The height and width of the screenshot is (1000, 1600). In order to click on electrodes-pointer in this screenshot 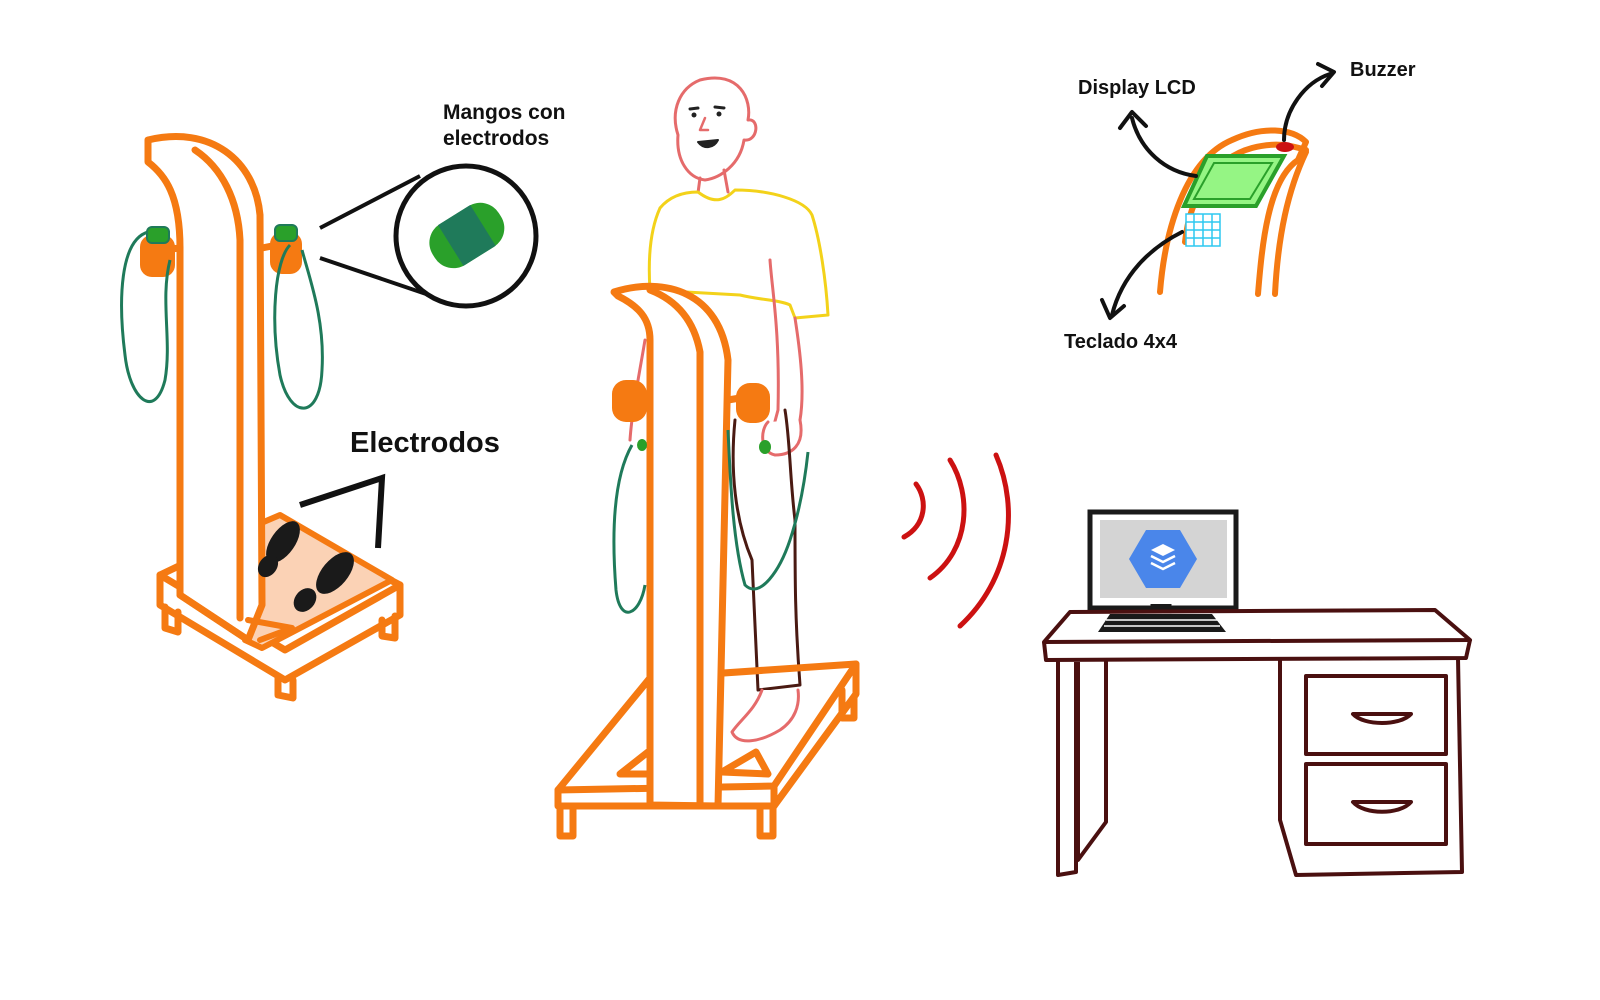, I will do `click(342, 511)`.